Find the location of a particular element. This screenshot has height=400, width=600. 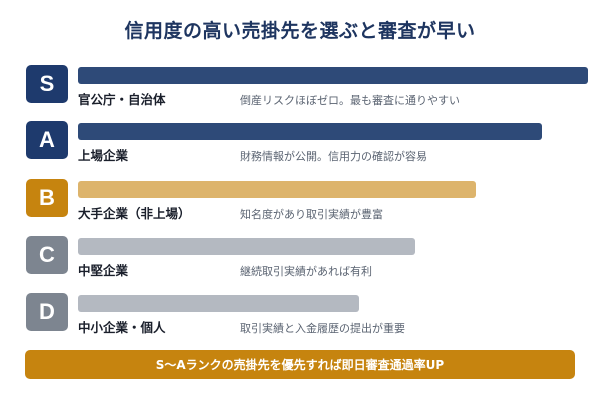

rank-label-c: 中堅企業 is located at coordinates (103, 270).